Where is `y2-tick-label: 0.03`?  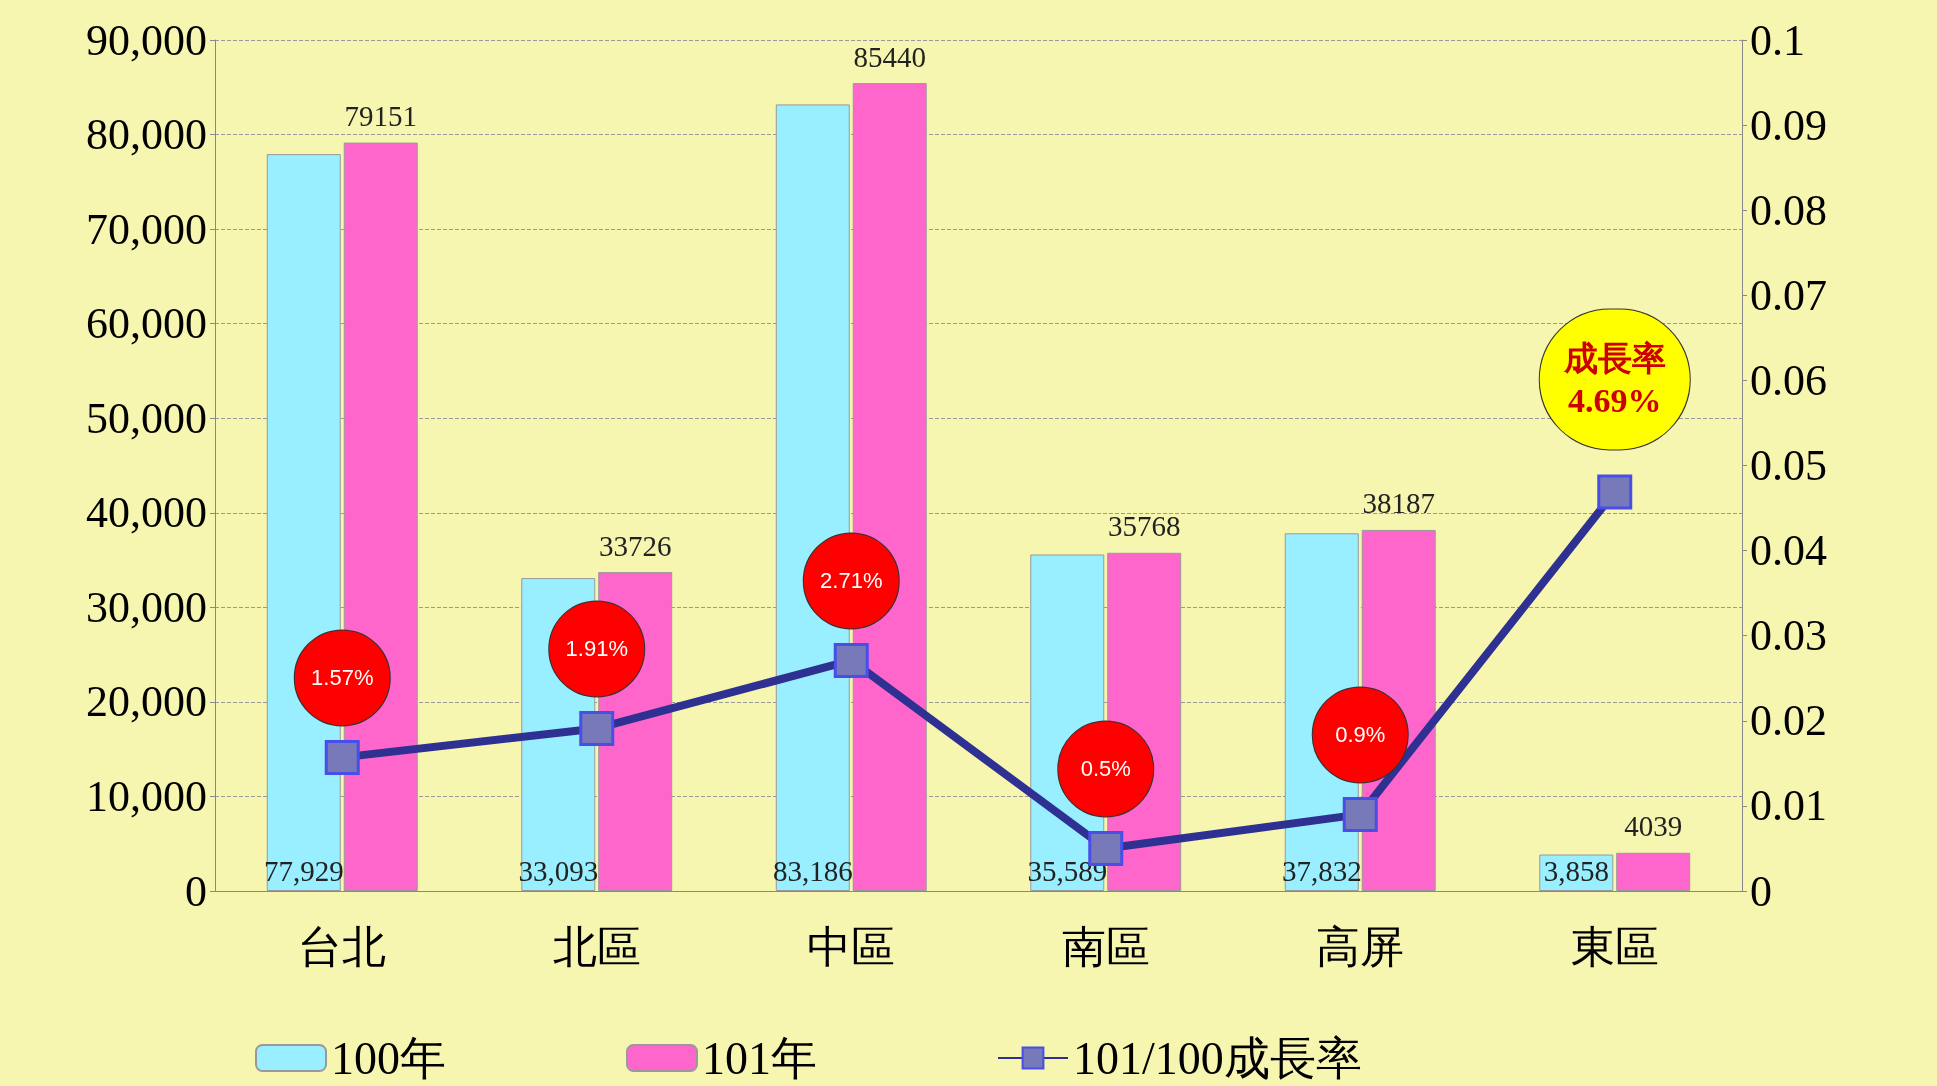 y2-tick-label: 0.03 is located at coordinates (1788, 636).